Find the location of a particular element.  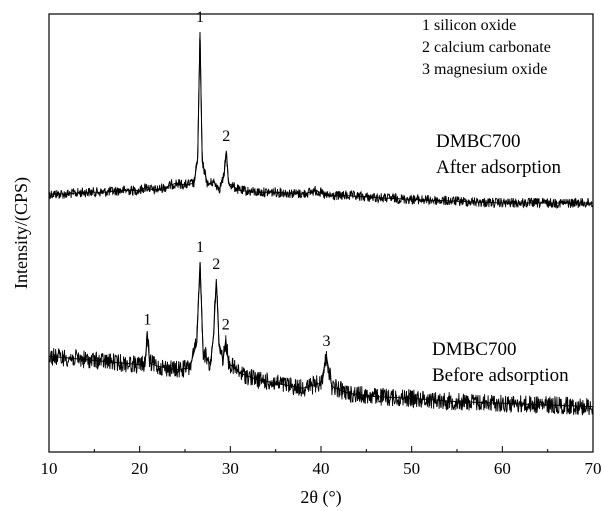

x-tick-label: 10 is located at coordinates (49, 468).